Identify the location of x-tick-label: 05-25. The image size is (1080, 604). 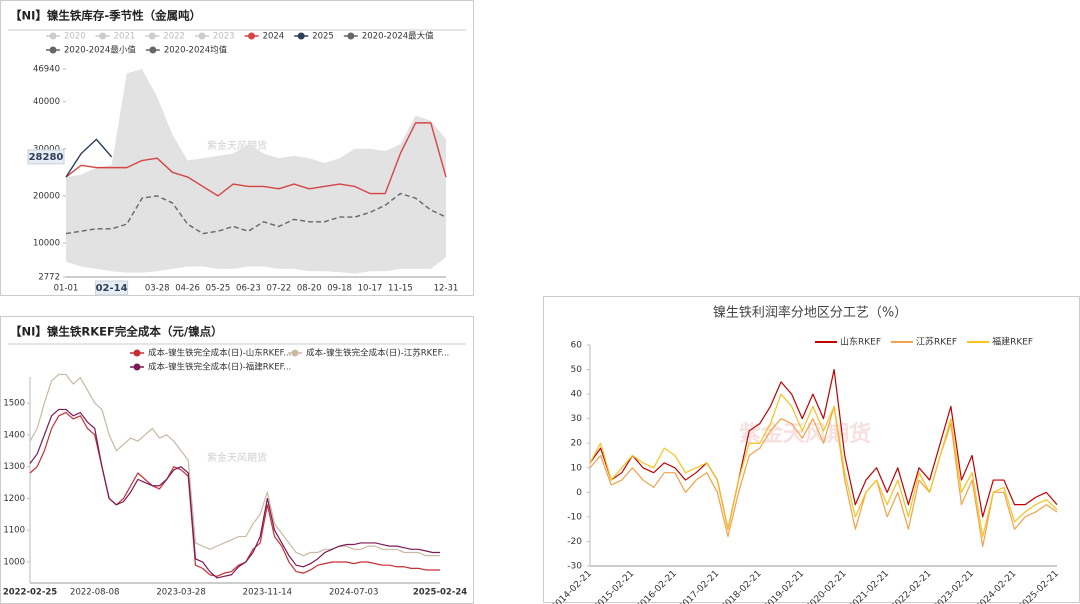
(218, 289).